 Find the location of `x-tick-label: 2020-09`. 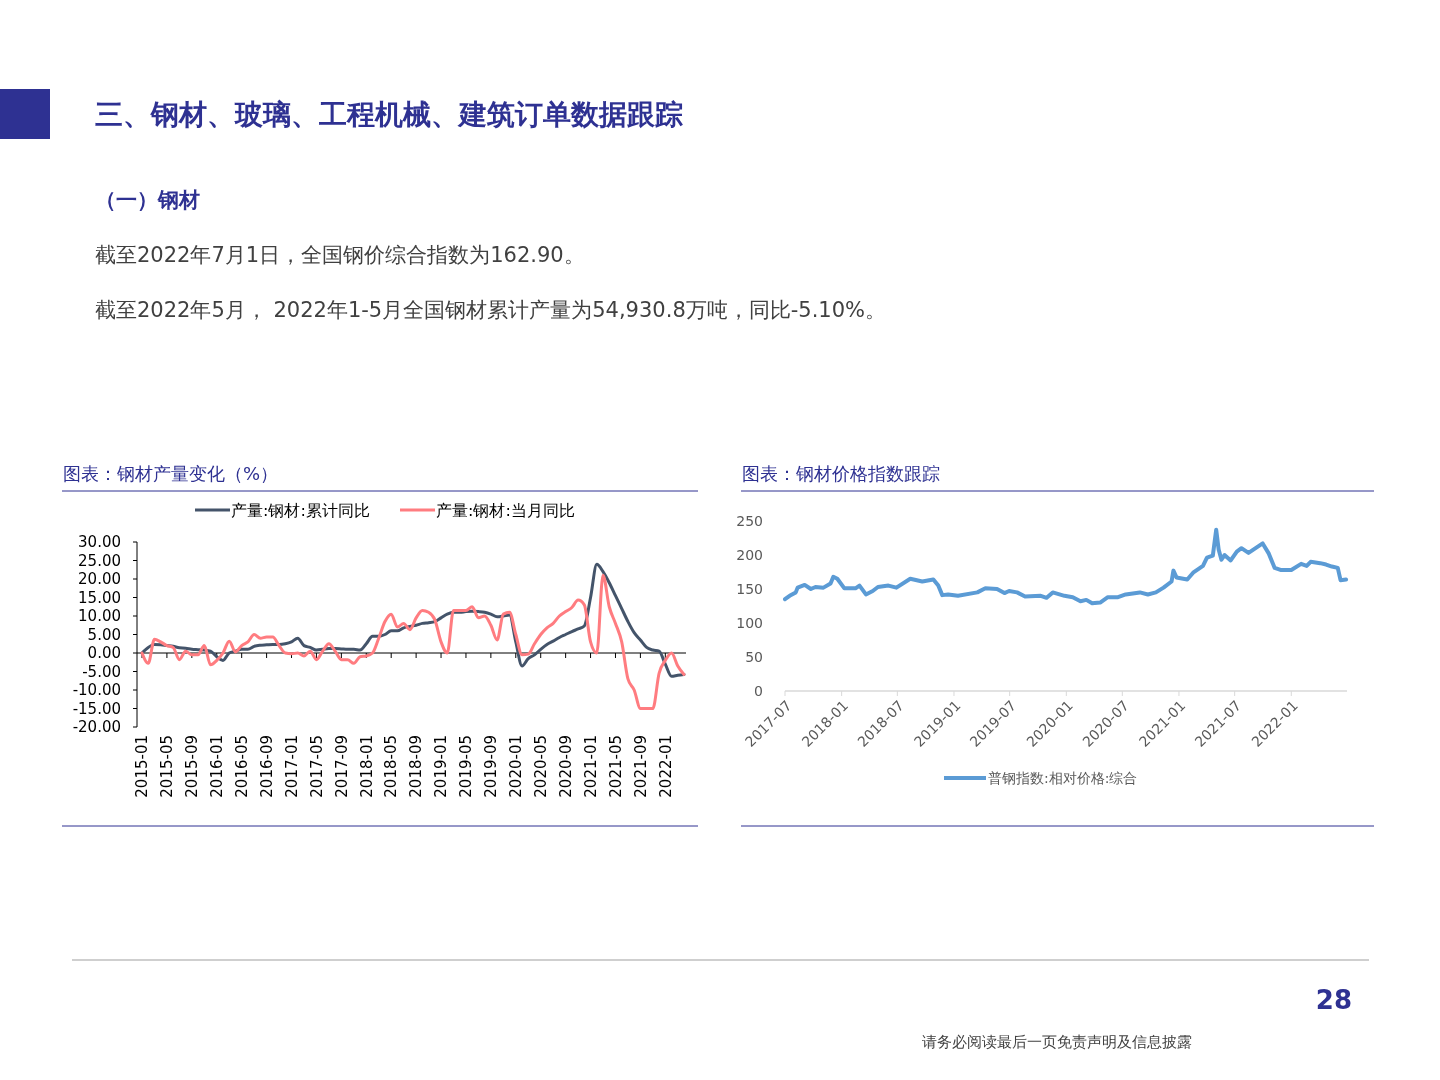

x-tick-label: 2020-09 is located at coordinates (565, 766).